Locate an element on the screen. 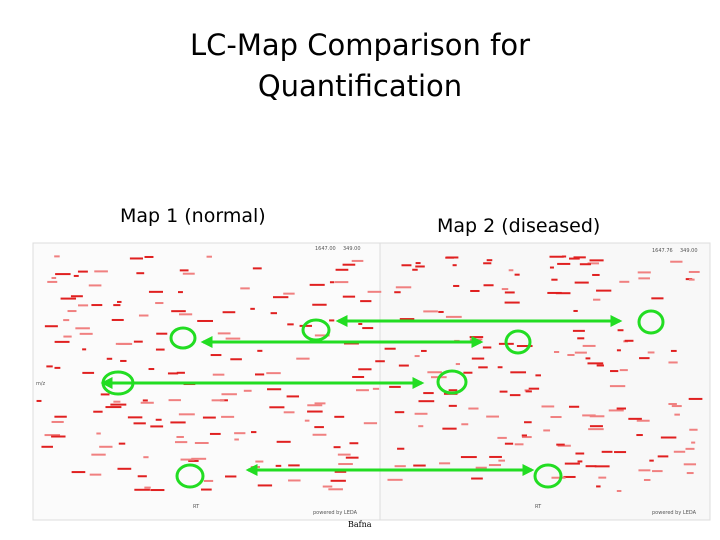  title-line: Quantification is located at coordinates (360, 86).